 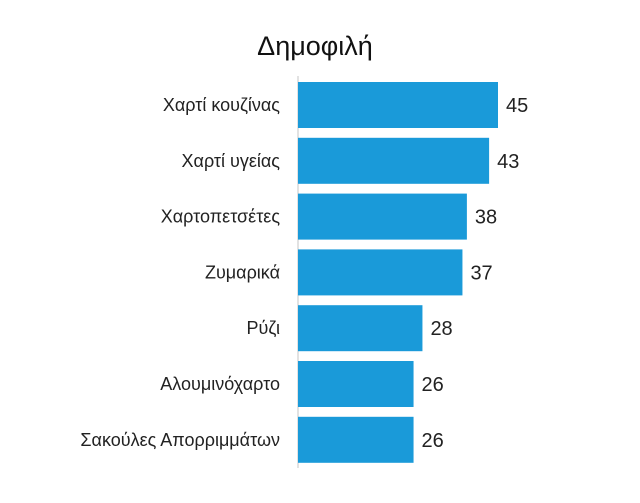 What do you see at coordinates (433, 441) in the screenshot?
I see `value-label-7: 26` at bounding box center [433, 441].